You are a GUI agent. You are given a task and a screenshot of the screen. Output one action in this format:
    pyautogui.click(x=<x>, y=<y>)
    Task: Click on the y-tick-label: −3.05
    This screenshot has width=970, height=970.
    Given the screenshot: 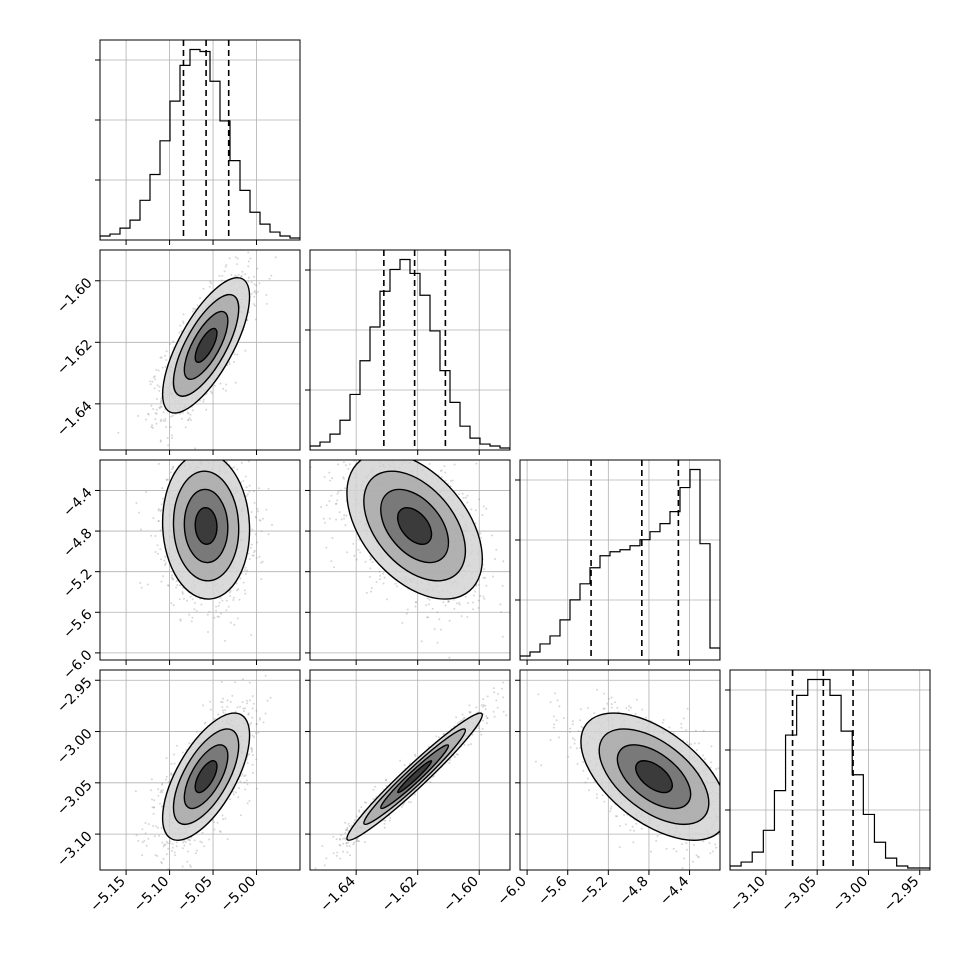 What is the action you would take?
    pyautogui.click(x=75, y=798)
    